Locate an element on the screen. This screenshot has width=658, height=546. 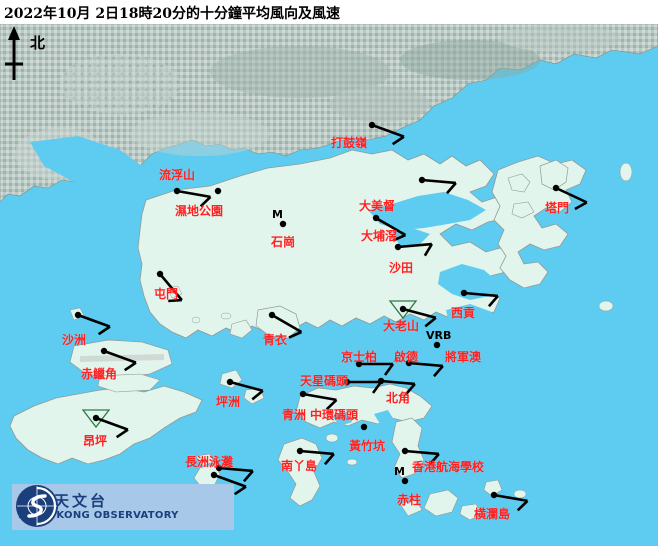
port-shelter is located at coordinates (472, 321).